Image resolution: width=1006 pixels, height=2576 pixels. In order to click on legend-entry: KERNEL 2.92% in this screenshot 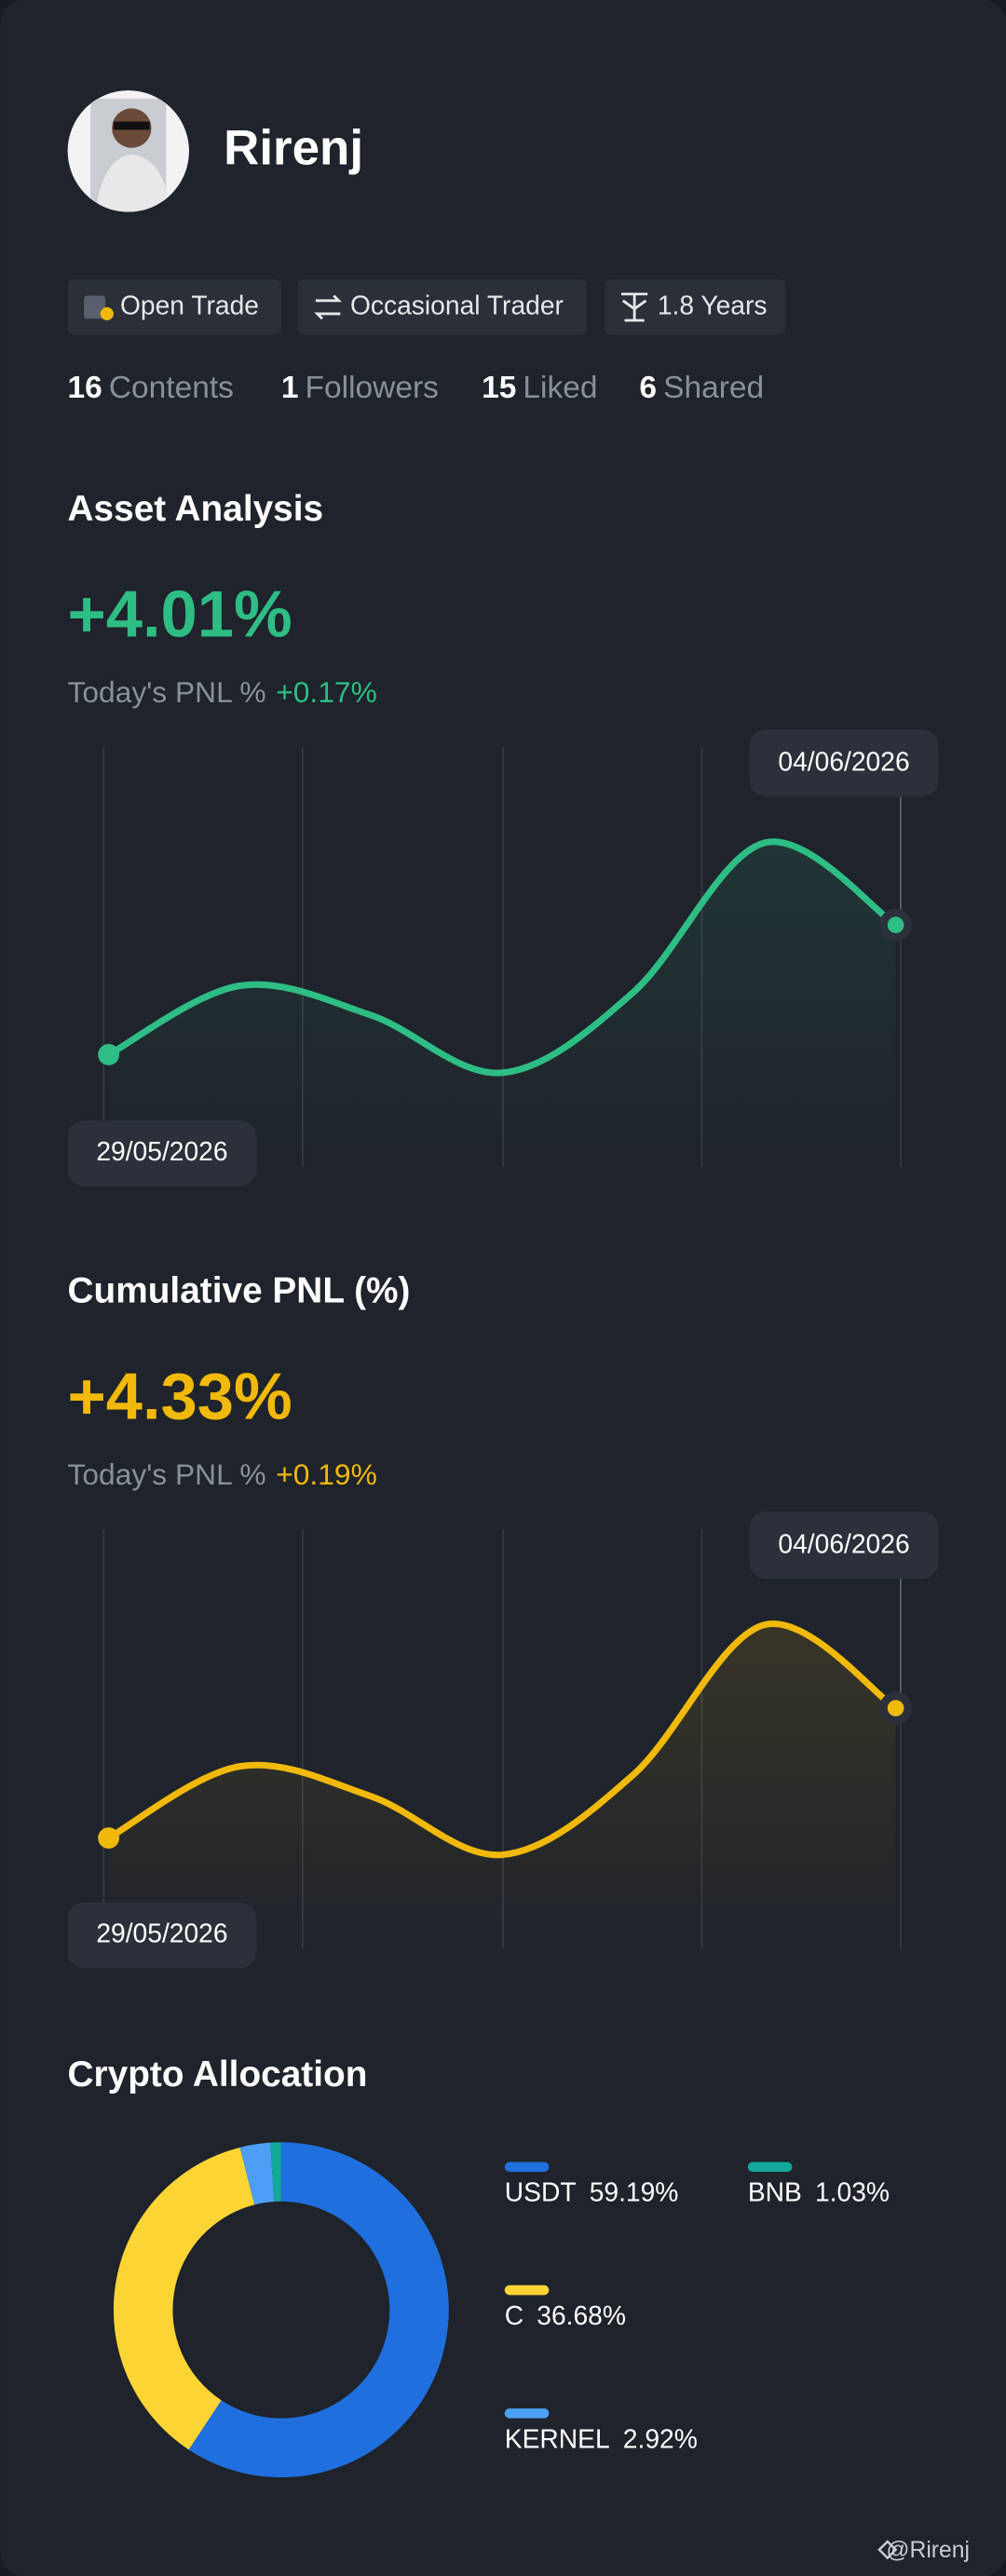, I will do `click(601, 2439)`.